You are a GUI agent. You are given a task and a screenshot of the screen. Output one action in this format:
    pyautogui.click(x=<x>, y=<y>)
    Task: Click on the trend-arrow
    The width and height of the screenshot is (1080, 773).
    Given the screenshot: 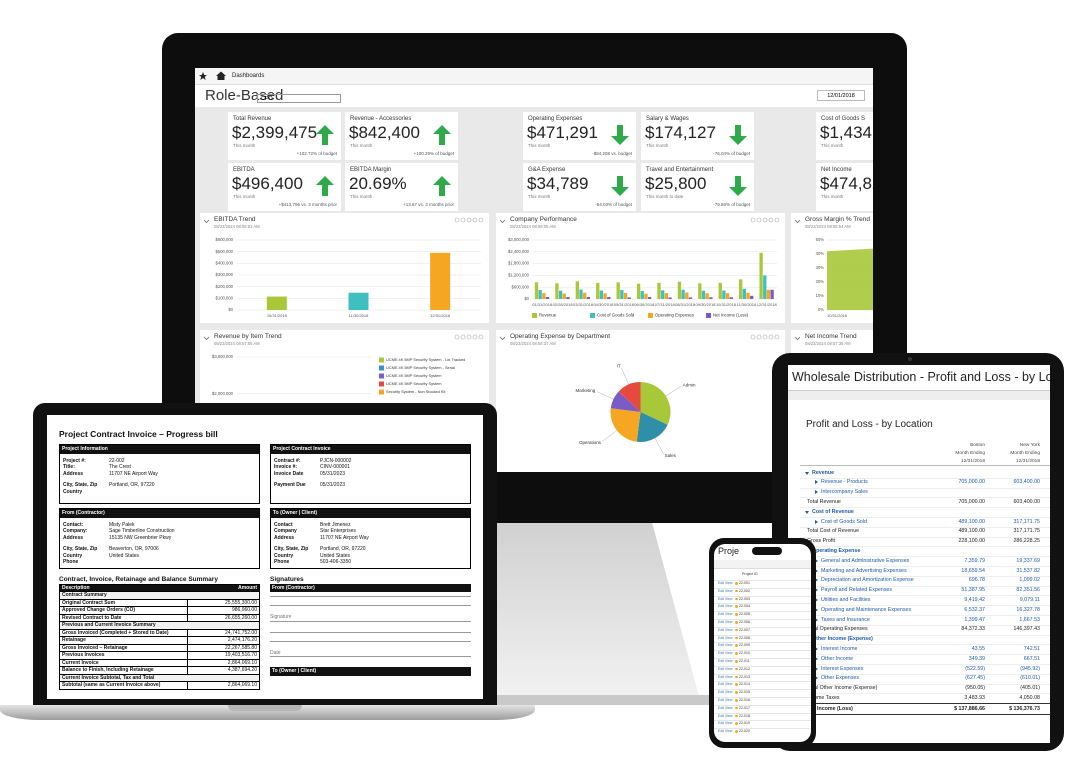 What is the action you would take?
    pyautogui.click(x=325, y=135)
    